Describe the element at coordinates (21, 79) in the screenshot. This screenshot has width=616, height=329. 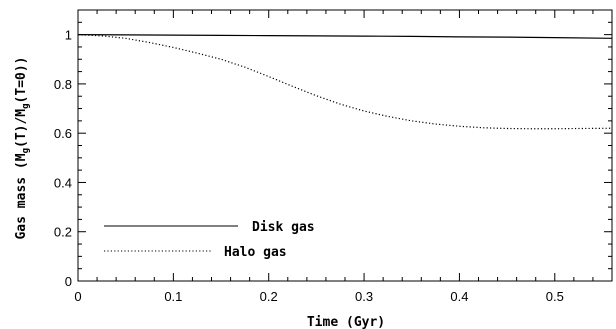
I see `y-axis-title-part-3: (T=0))` at that location.